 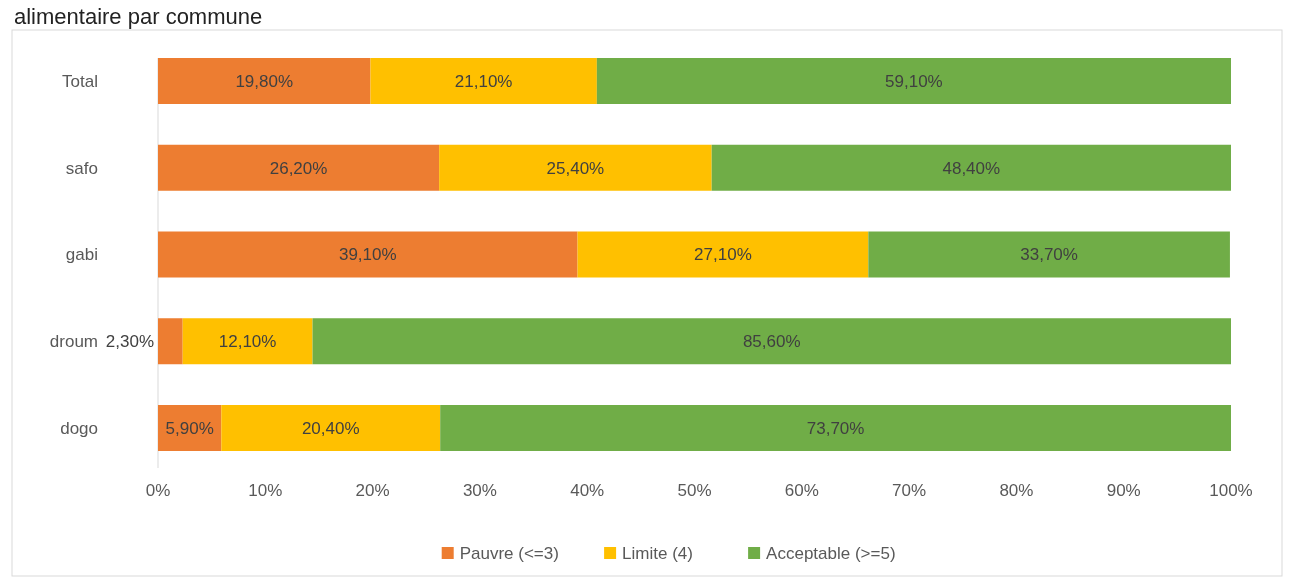 I want to click on data-label: 39,10%, so click(x=367, y=255).